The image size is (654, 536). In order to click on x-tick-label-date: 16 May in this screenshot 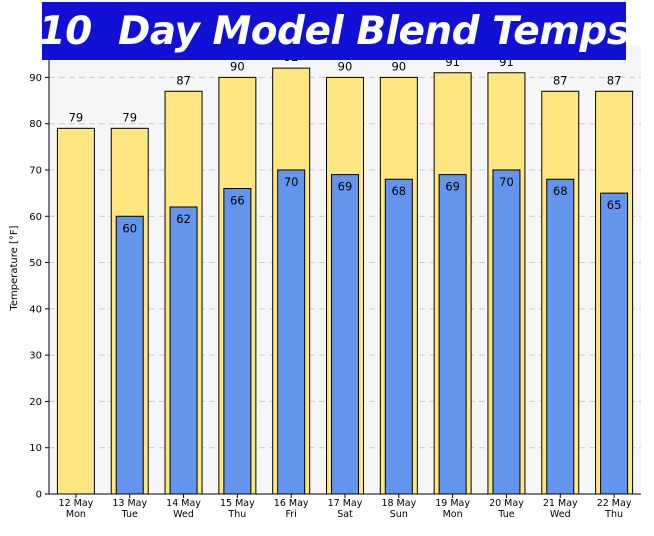, I will do `click(291, 503)`.